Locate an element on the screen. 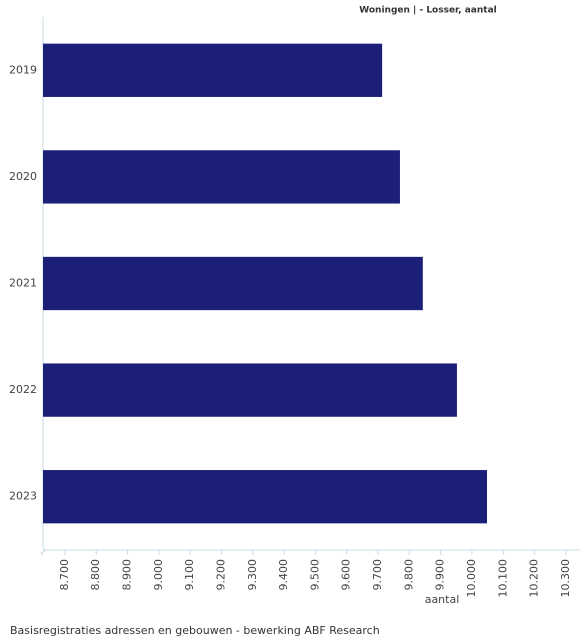  x-tick-label: 9.900 is located at coordinates (440, 575).